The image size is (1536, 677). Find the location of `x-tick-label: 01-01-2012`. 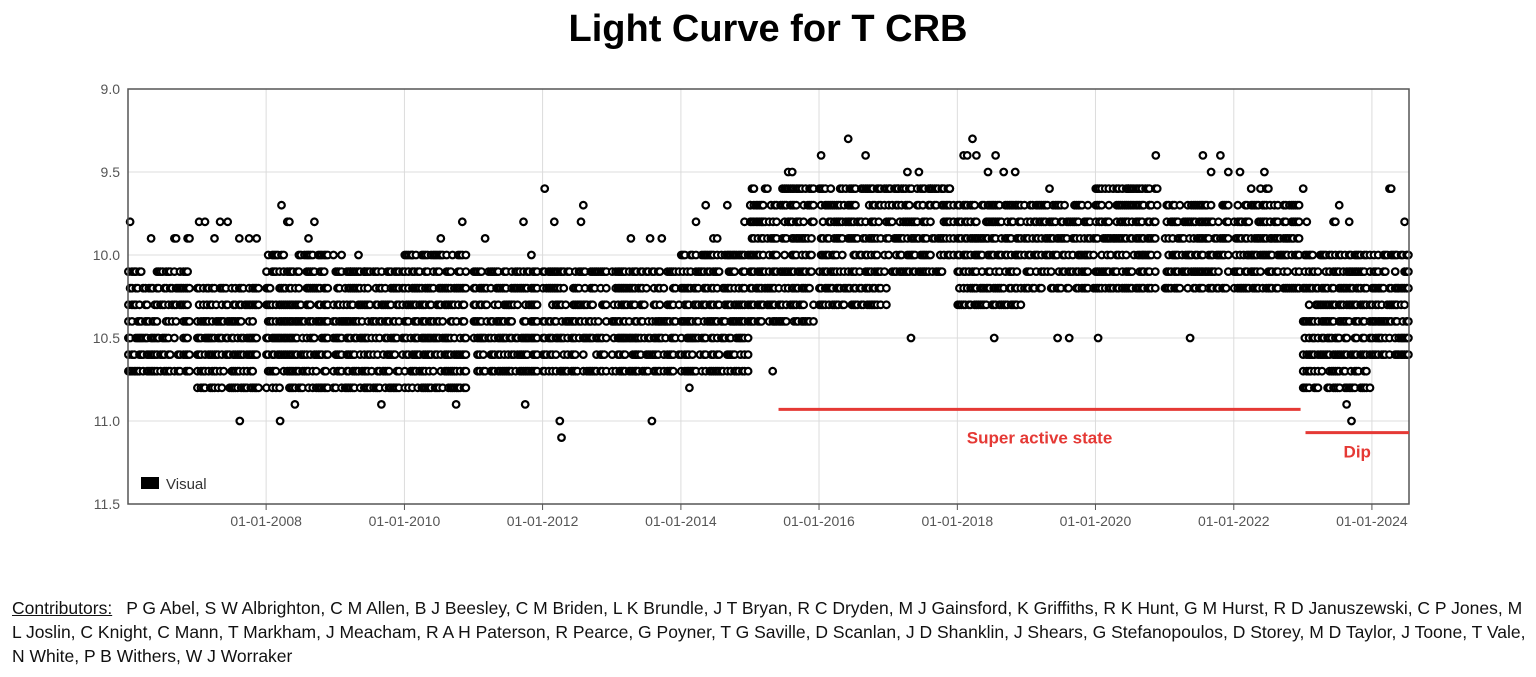

x-tick-label: 01-01-2012 is located at coordinates (543, 521).